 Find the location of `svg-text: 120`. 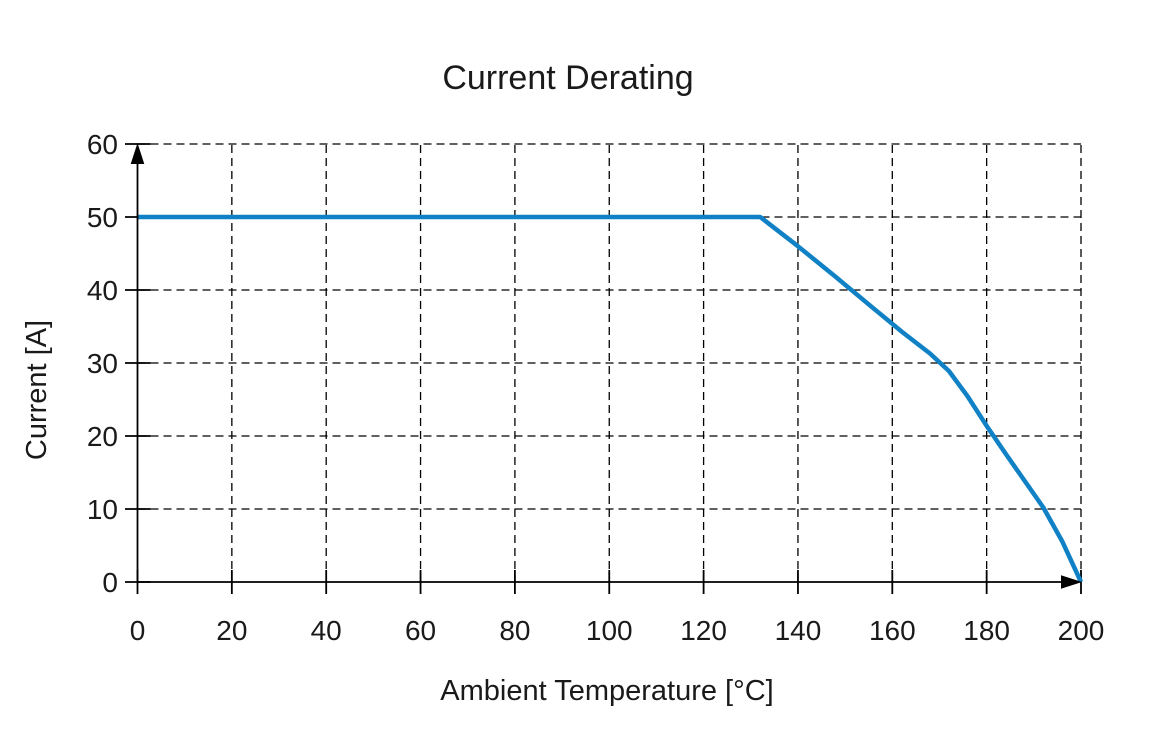

svg-text: 120 is located at coordinates (703, 630).